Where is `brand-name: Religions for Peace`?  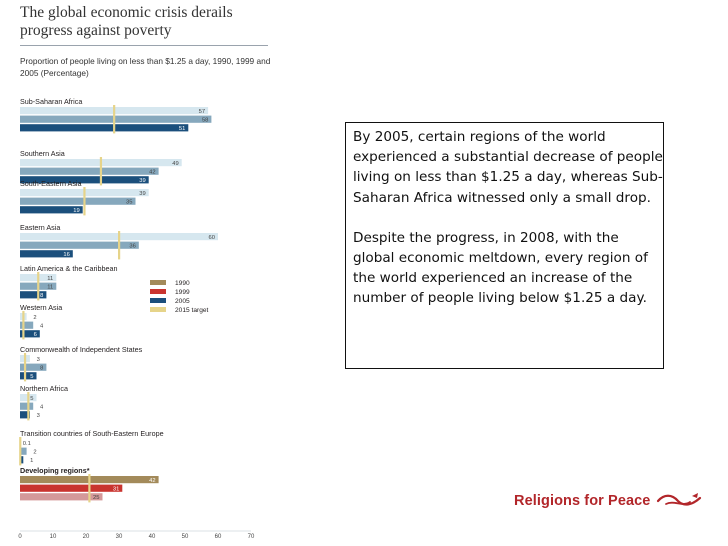 brand-name: Religions for Peace is located at coordinates (582, 501).